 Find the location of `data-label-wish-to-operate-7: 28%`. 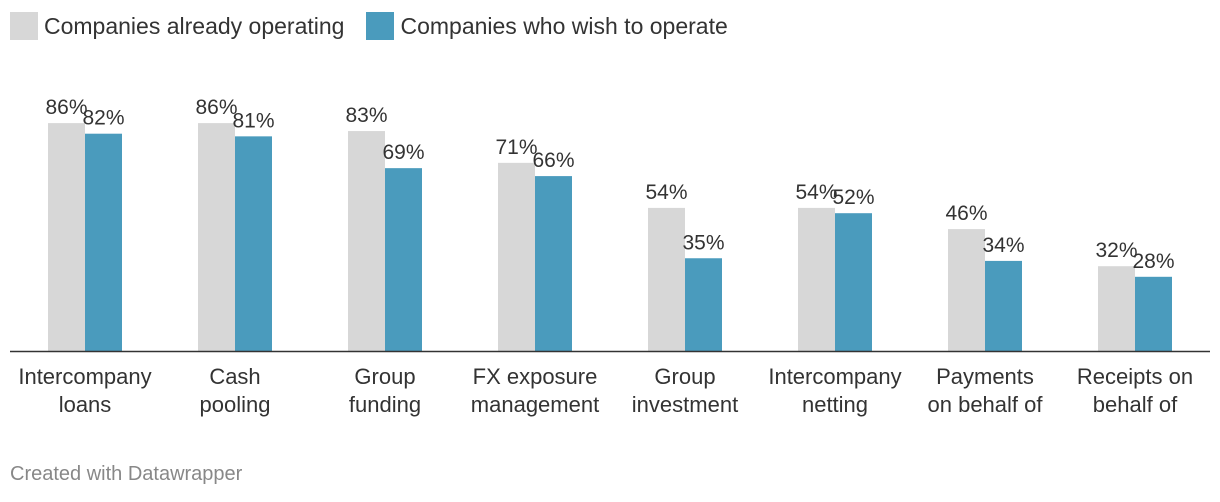

data-label-wish-to-operate-7: 28% is located at coordinates (1153, 261).